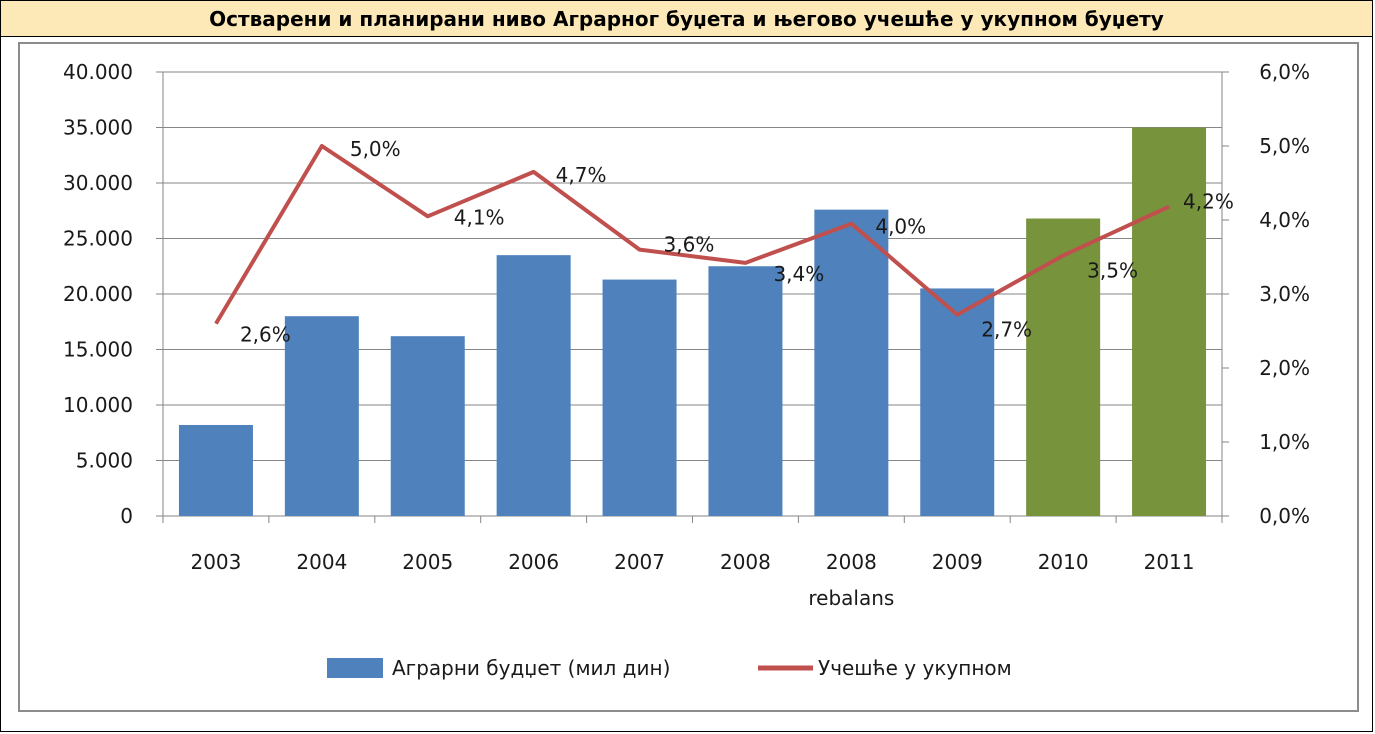 This screenshot has width=1375, height=734. I want to click on legend-bar-label: Аграрни будџет (мил дин), so click(531, 668).